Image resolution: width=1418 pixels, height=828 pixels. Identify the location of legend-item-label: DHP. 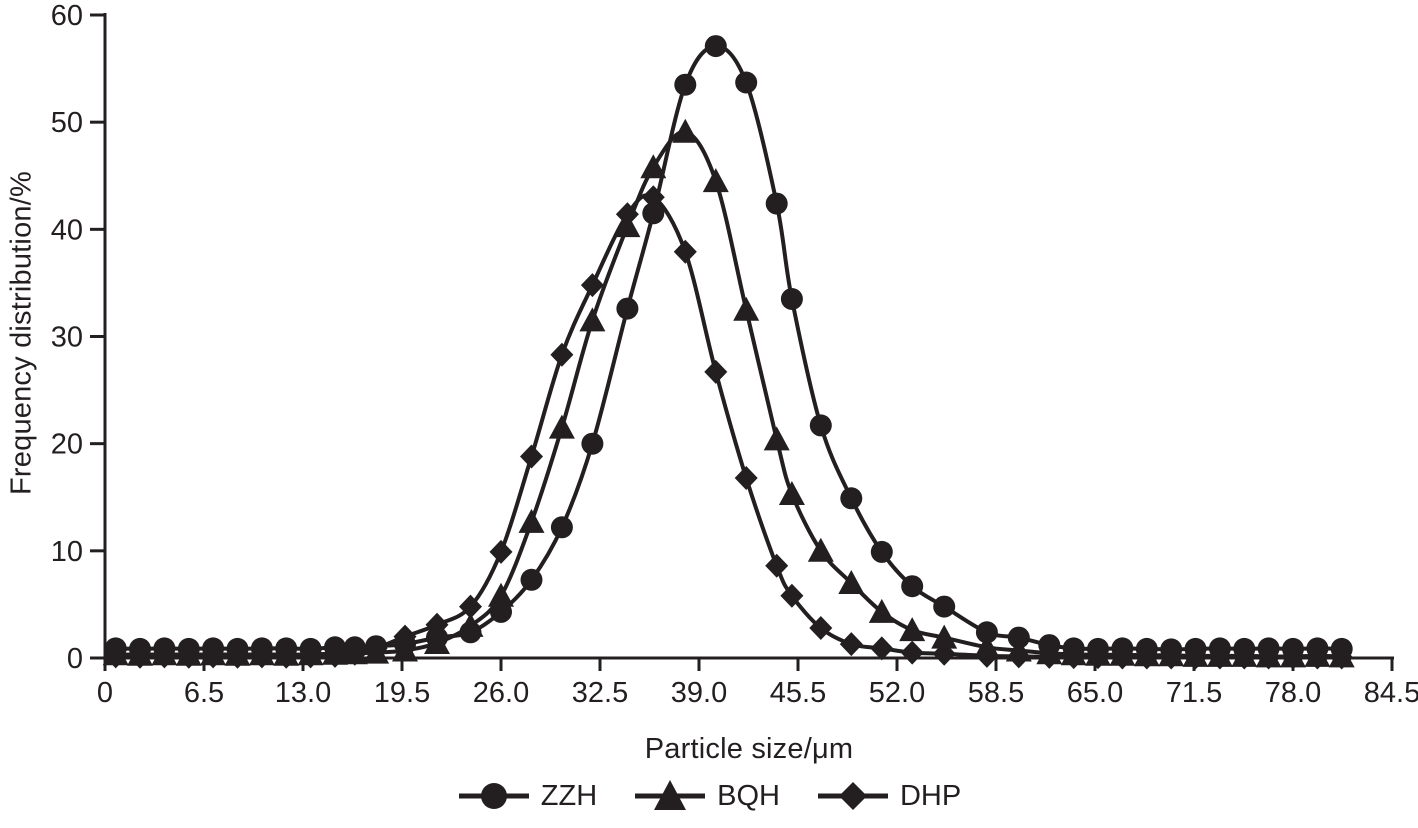
(930, 795).